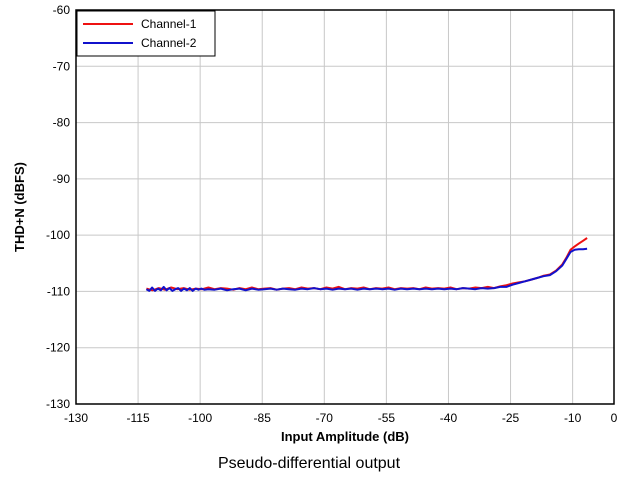 The image size is (618, 488). I want to click on x-tick-label: -100, so click(200, 418).